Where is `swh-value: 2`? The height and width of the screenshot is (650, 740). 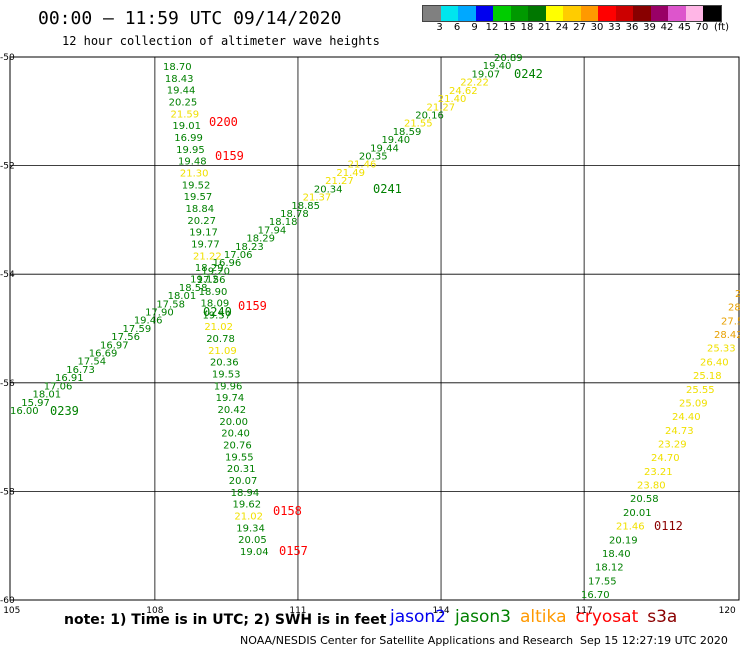
swh-value: 2 is located at coordinates (737, 294).